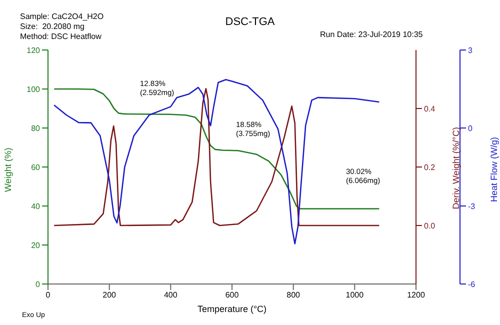  What do you see at coordinates (355, 295) in the screenshot?
I see `x-tick-label: 1000` at bounding box center [355, 295].